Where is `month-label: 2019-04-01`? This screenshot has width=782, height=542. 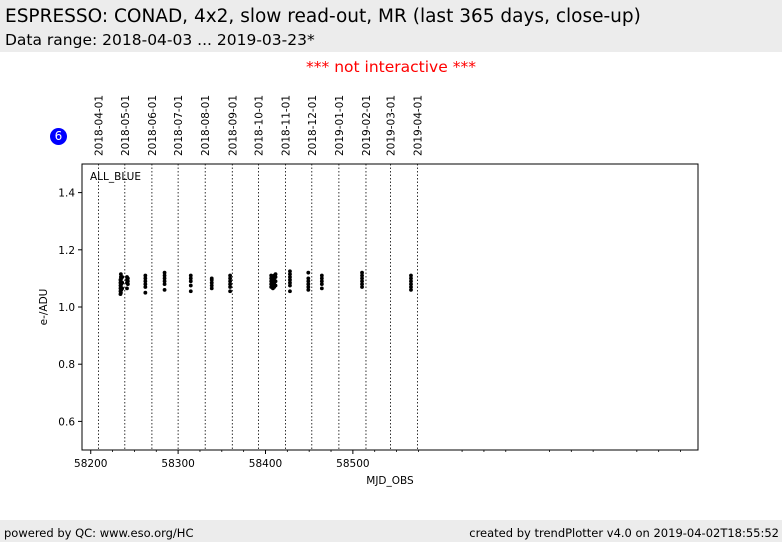 month-label: 2019-04-01 is located at coordinates (419, 125).